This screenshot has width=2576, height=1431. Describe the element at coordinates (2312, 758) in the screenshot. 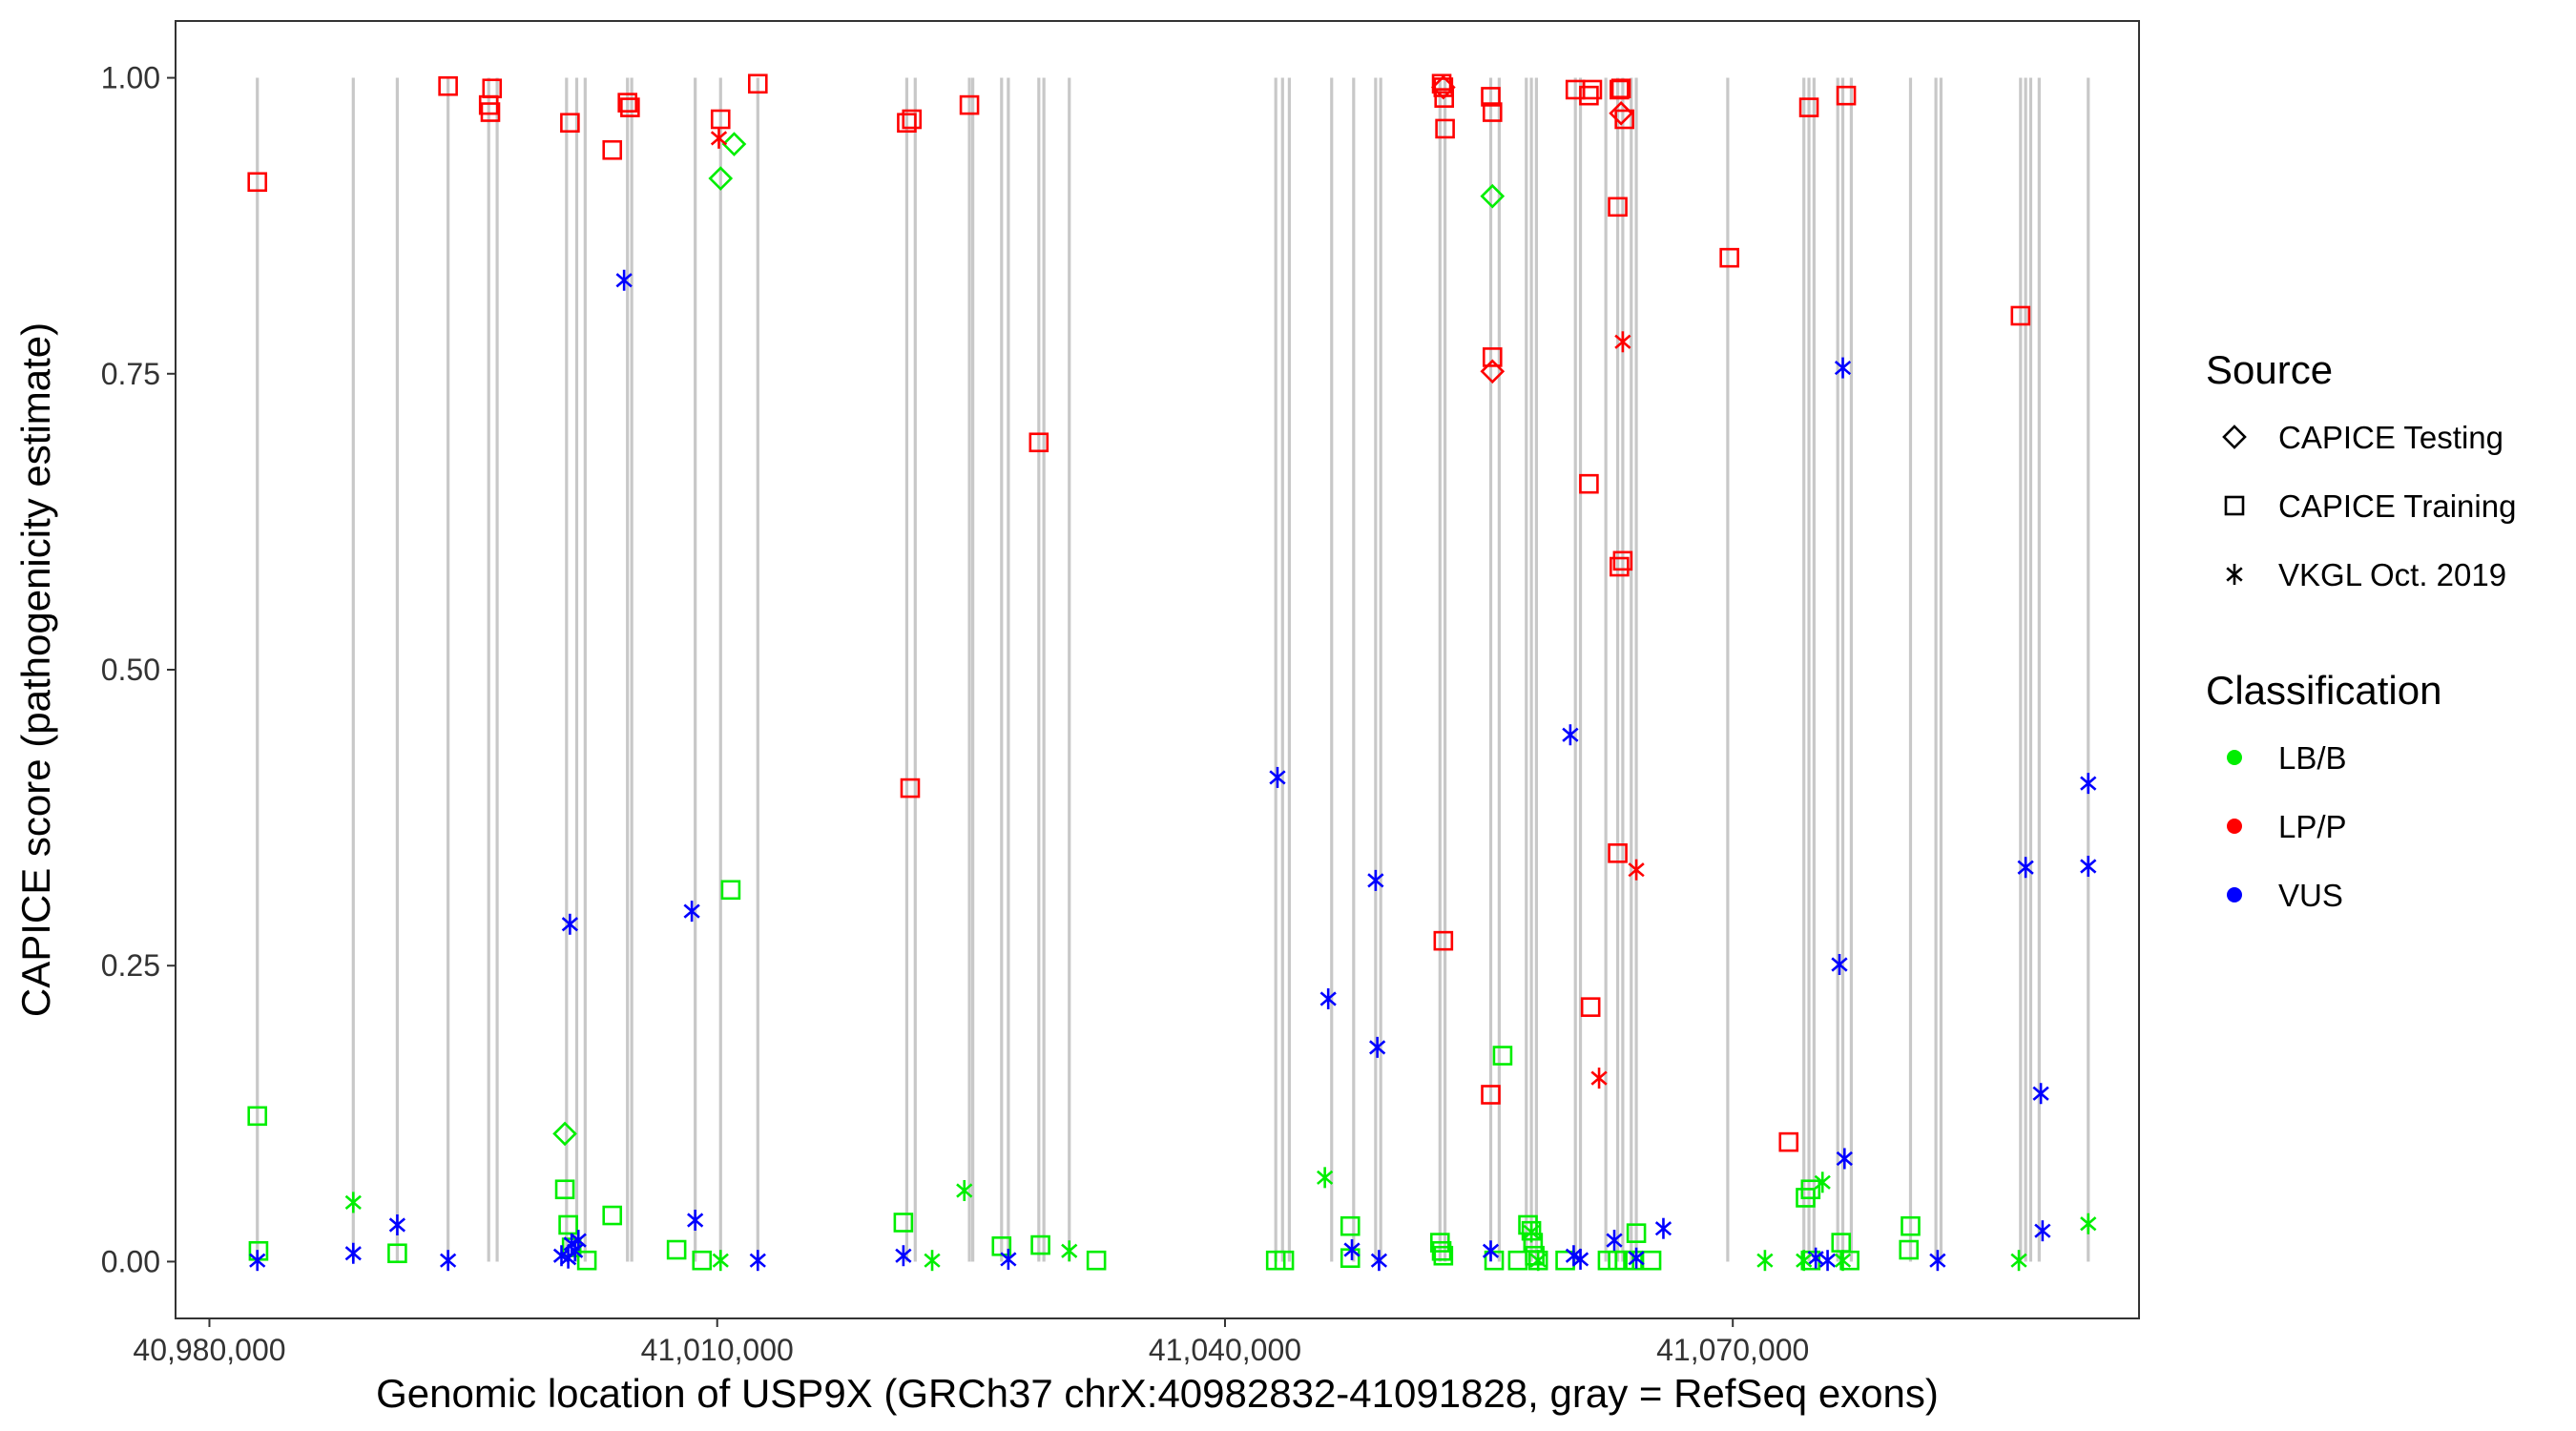

I see `legend-label: LB/B` at that location.